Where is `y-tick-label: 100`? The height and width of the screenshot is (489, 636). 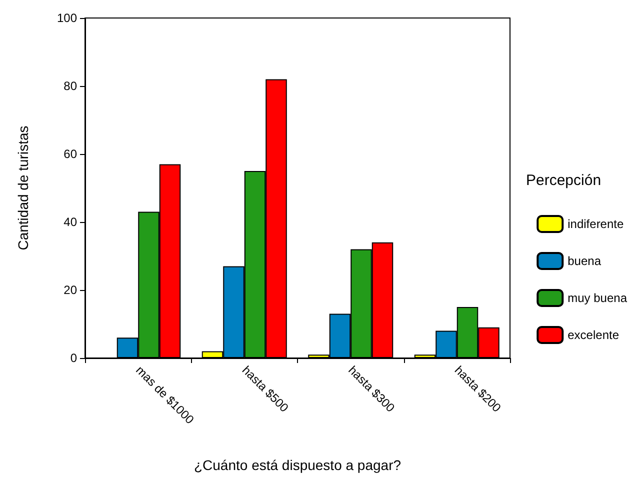
y-tick-label: 100 is located at coordinates (67, 18).